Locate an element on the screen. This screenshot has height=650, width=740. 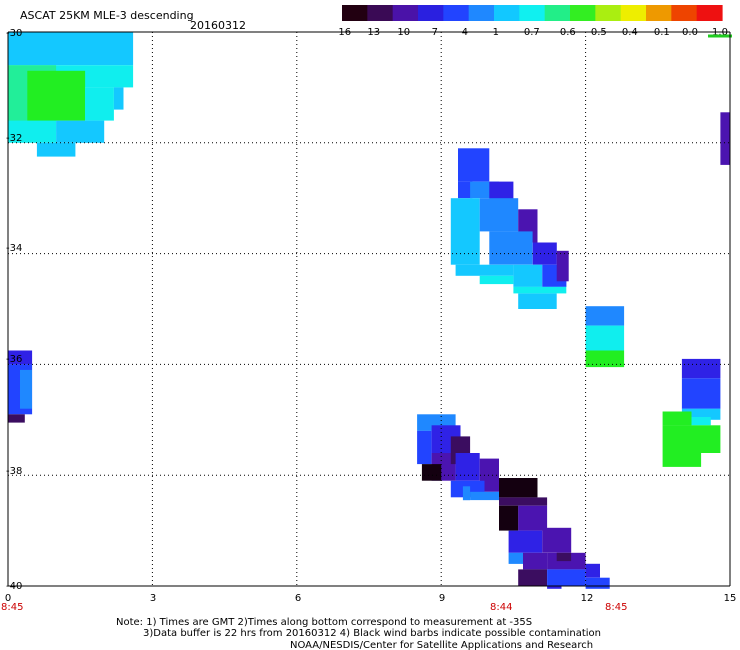
map-date: 20160312 is located at coordinates (218, 25).